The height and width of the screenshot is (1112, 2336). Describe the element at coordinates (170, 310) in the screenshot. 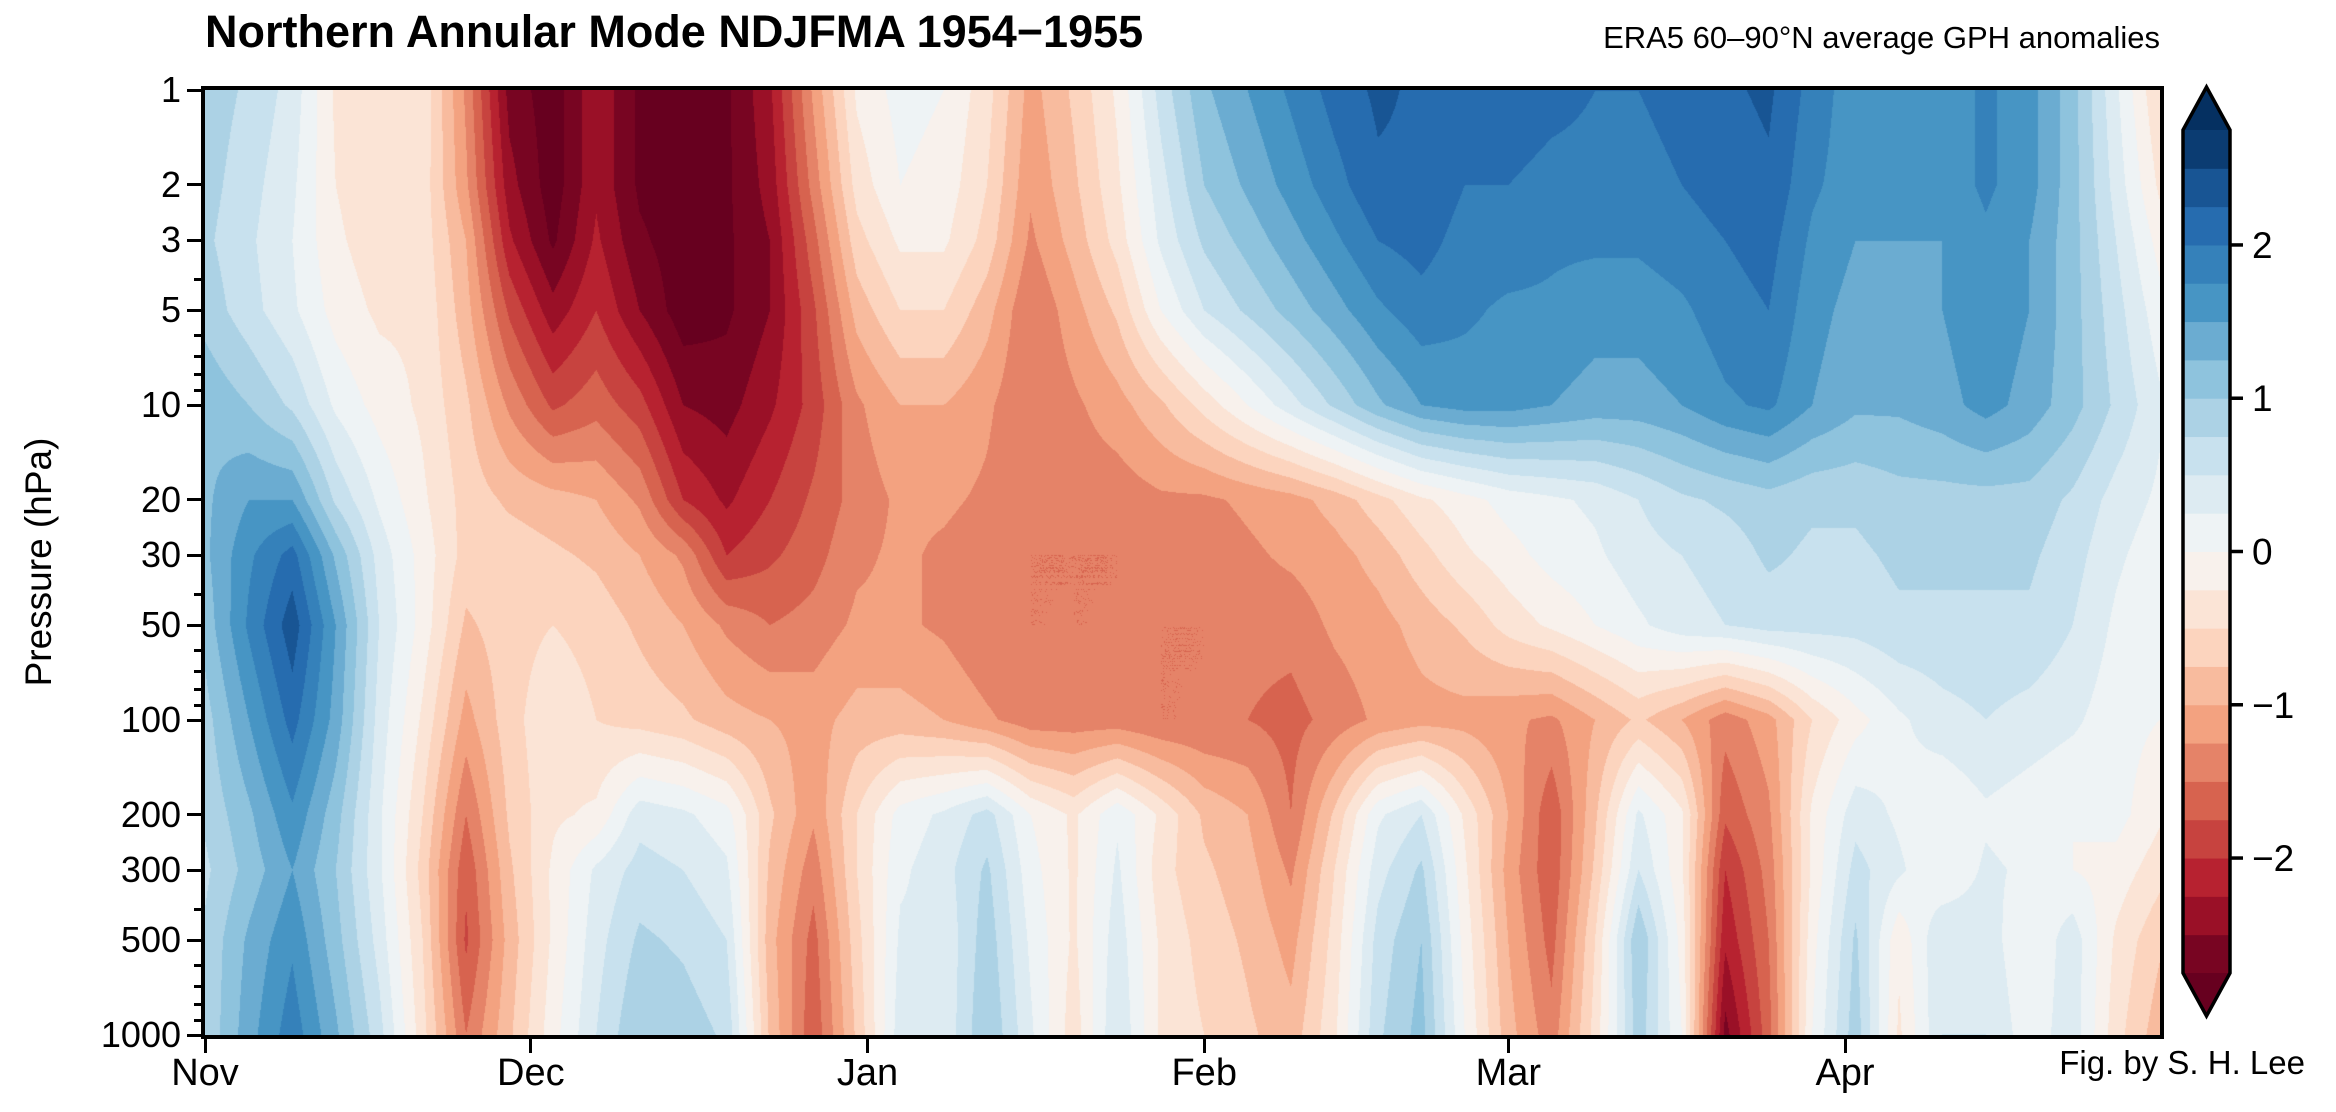

I see `y-tick-label-5: 5` at that location.